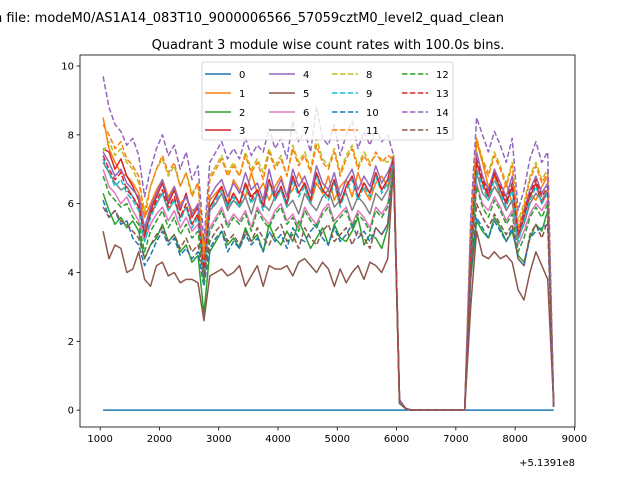  What do you see at coordinates (242, 75) in the screenshot?
I see `legend-label-0: 0` at bounding box center [242, 75].